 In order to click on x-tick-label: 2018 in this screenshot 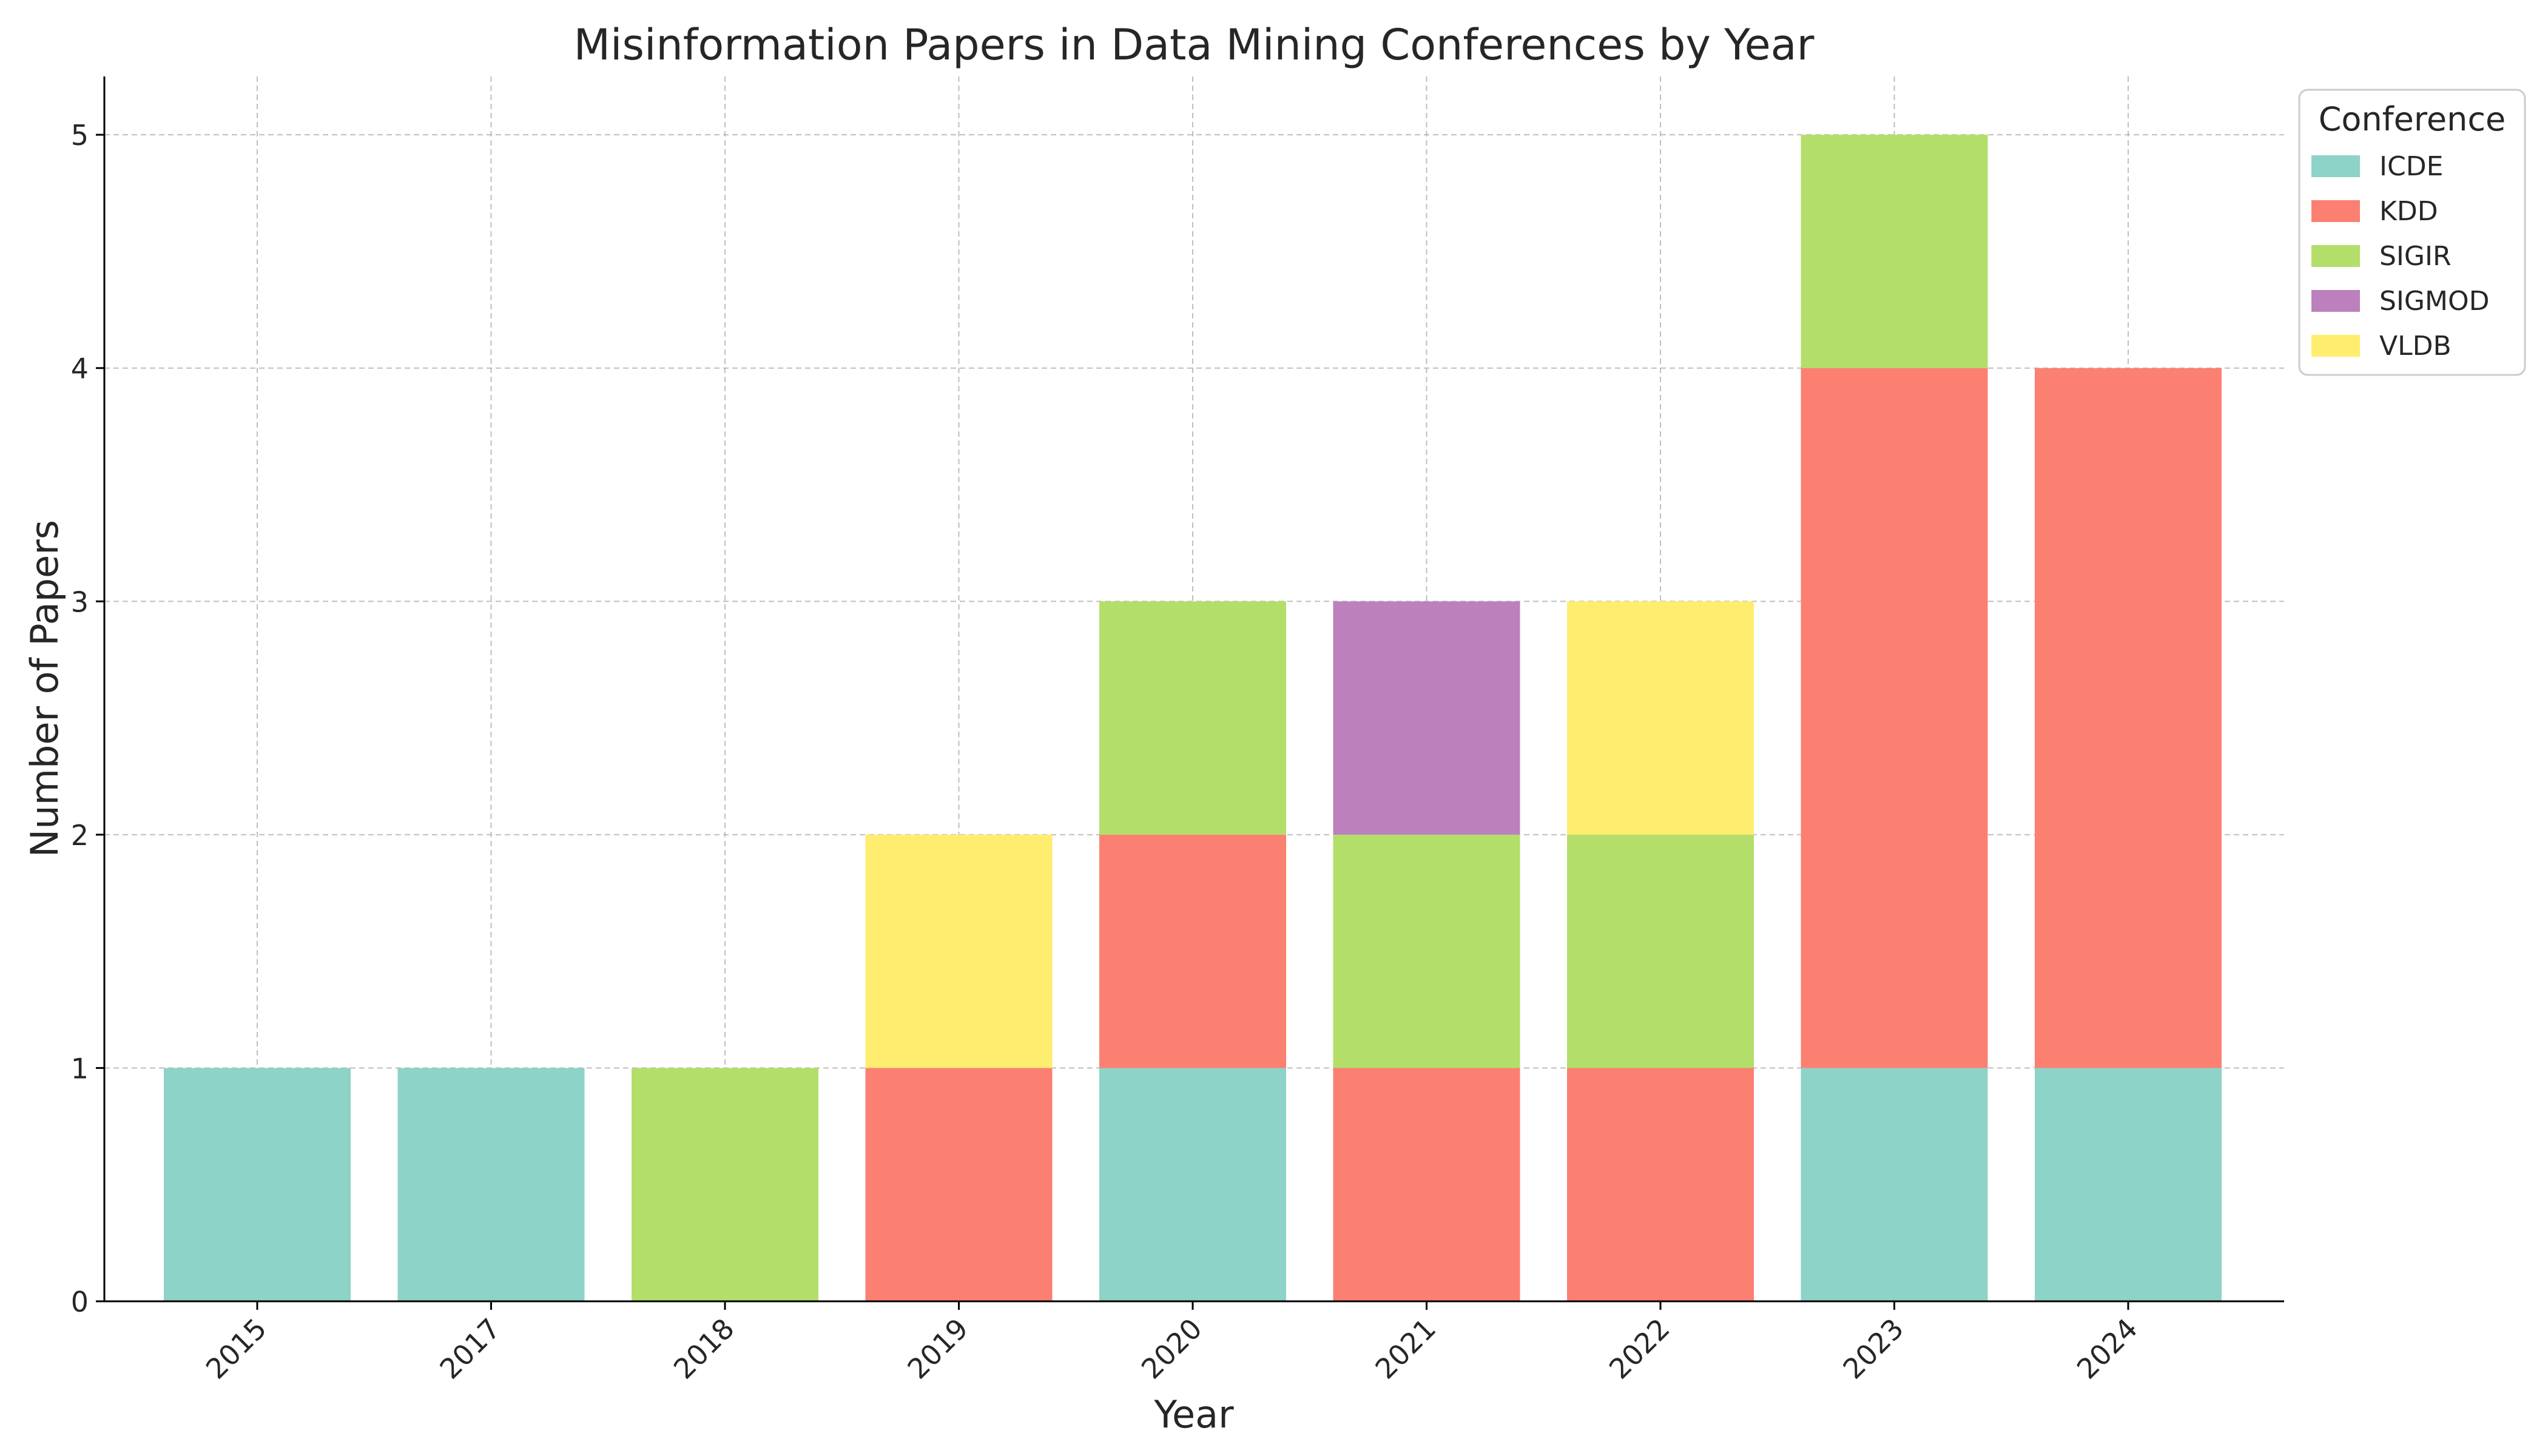, I will do `click(704, 1349)`.